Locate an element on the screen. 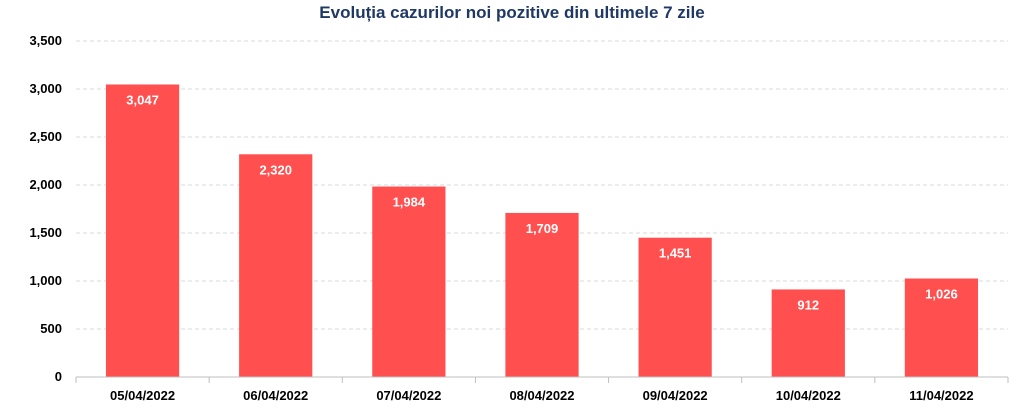 The width and height of the screenshot is (1024, 410). data-label: 1,709 is located at coordinates (542, 228).